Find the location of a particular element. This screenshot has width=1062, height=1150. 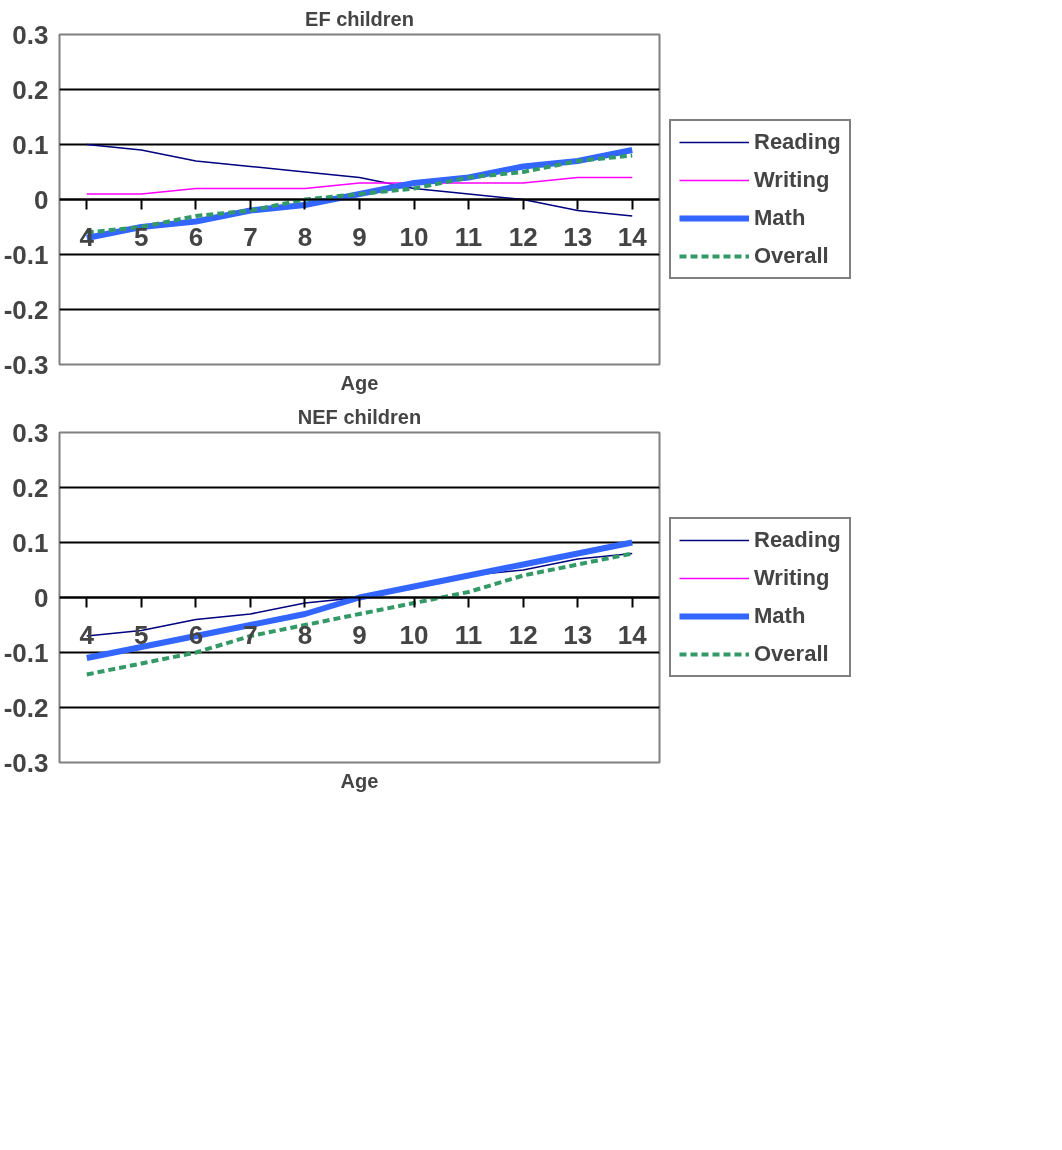

chart-title: EF children is located at coordinates (359, 18).